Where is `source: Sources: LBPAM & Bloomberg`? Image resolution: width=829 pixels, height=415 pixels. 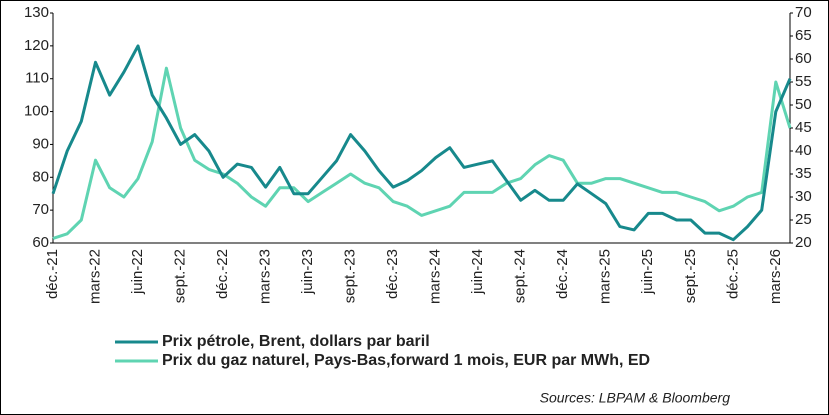 source: Sources: LBPAM & Bloomberg is located at coordinates (635, 398).